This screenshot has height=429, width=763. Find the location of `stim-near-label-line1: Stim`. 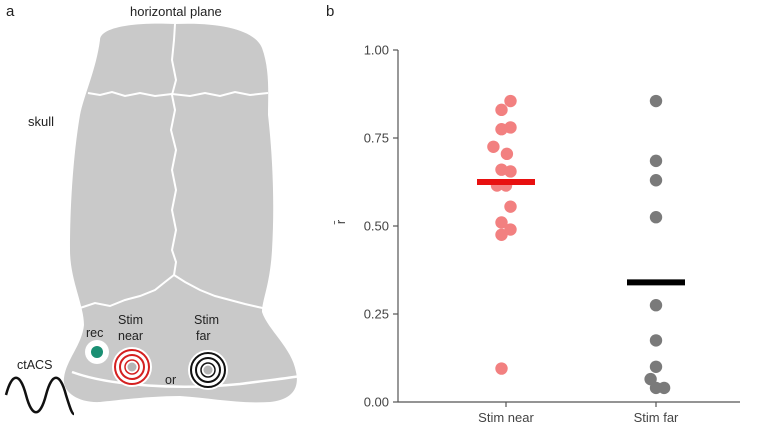

stim-near-label-line1: Stim is located at coordinates (130, 320).